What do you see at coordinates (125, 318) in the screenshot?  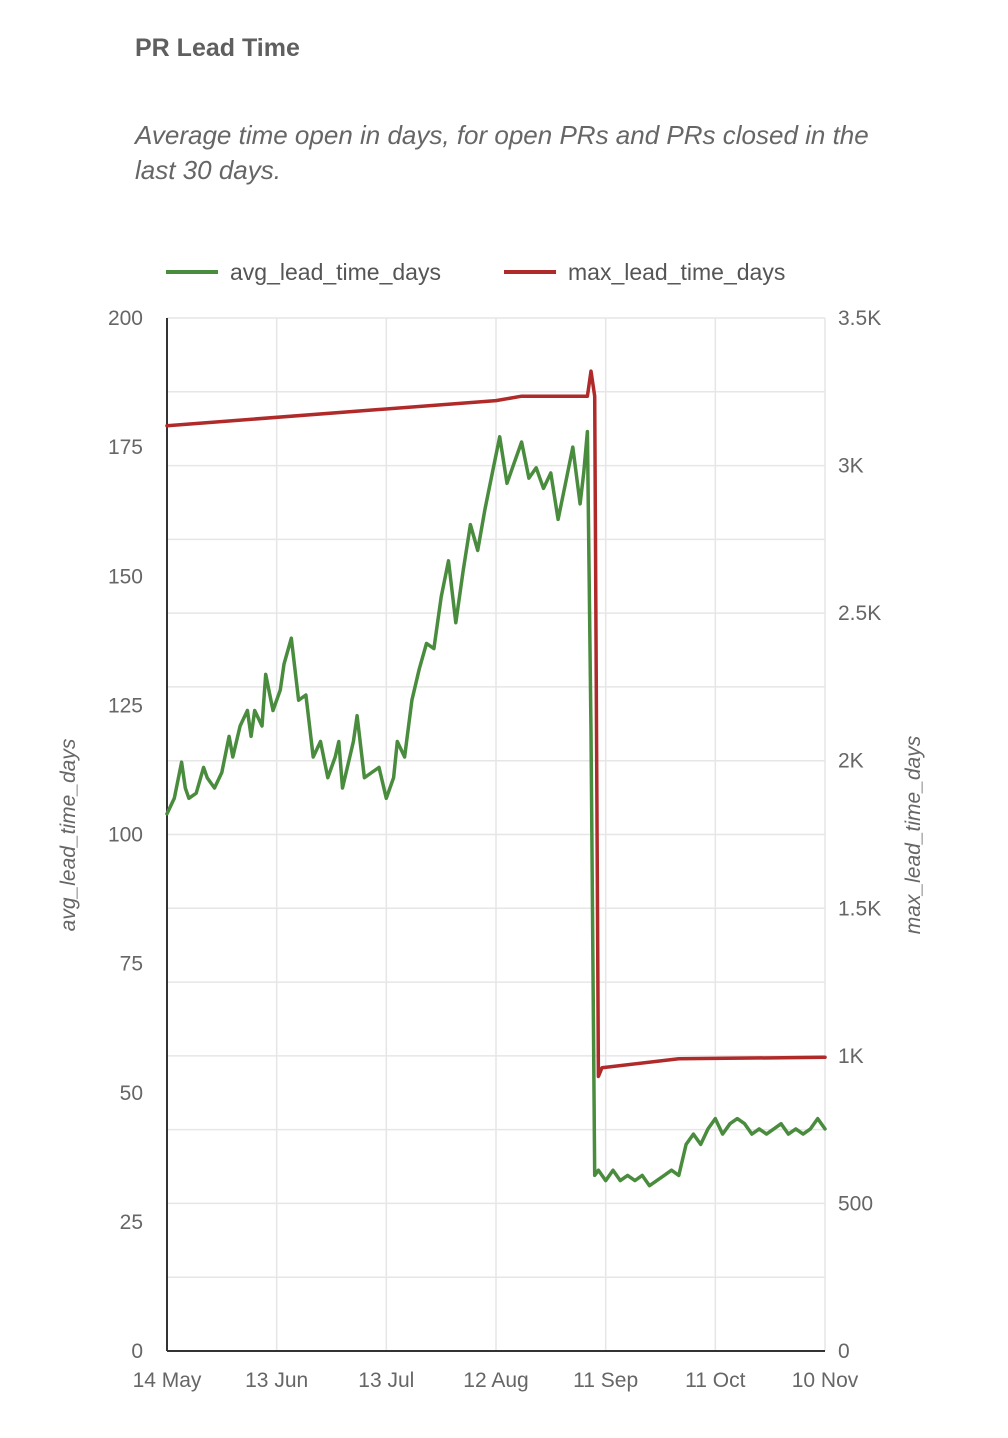 I see `left-tick-label: 200` at bounding box center [125, 318].